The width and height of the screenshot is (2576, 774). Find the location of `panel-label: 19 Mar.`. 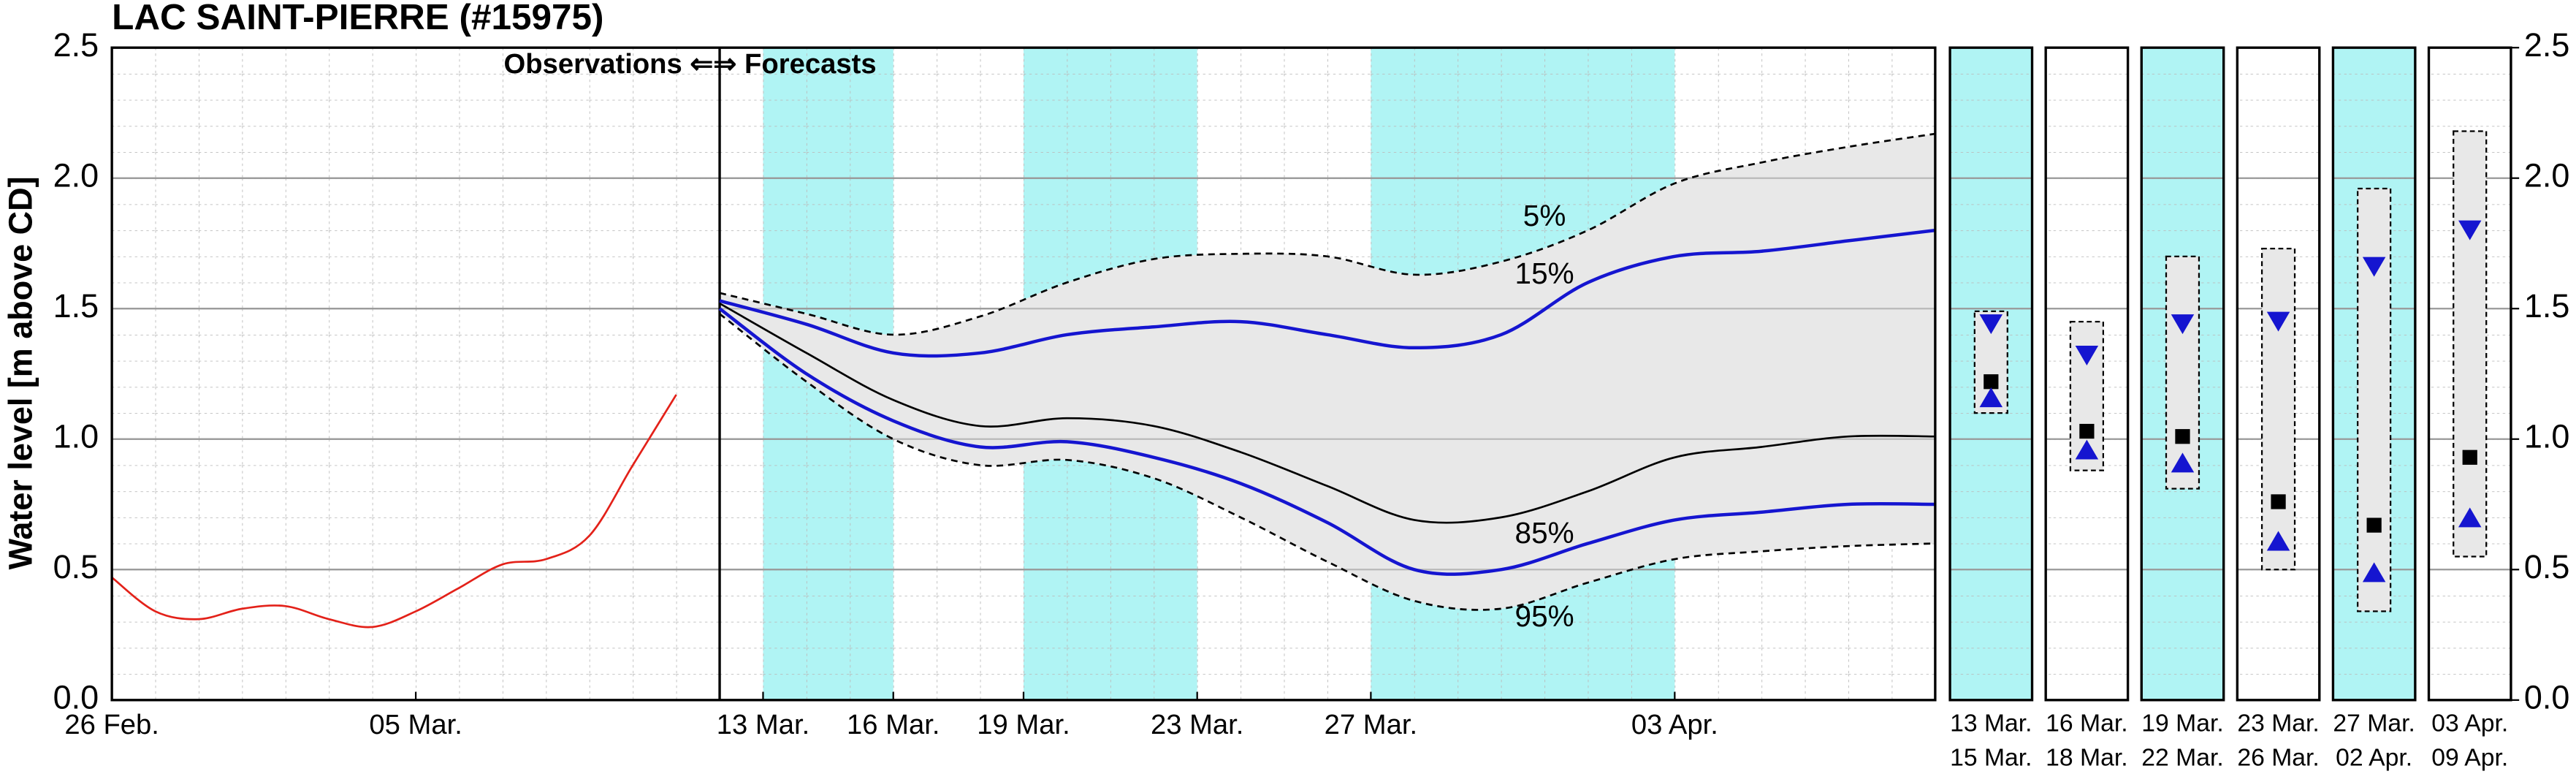

panel-label: 19 Mar. is located at coordinates (2182, 723).